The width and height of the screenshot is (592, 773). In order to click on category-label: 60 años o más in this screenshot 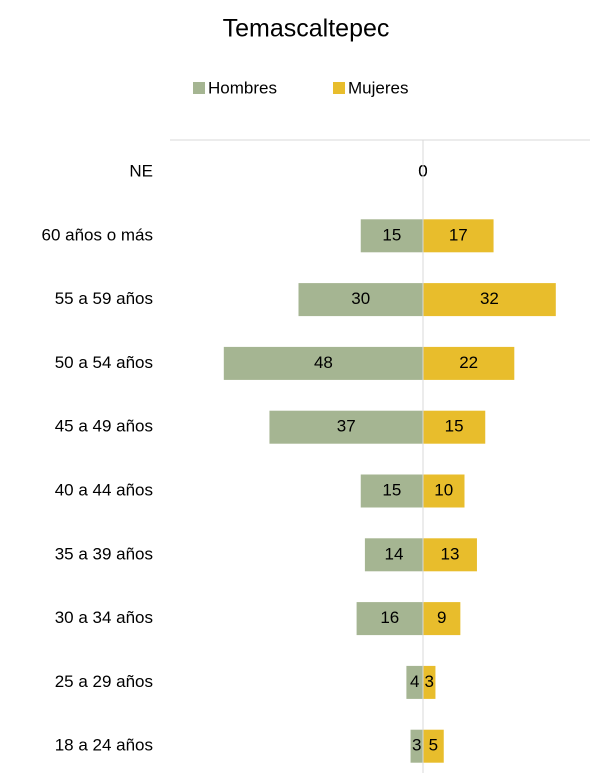, I will do `click(97, 234)`.